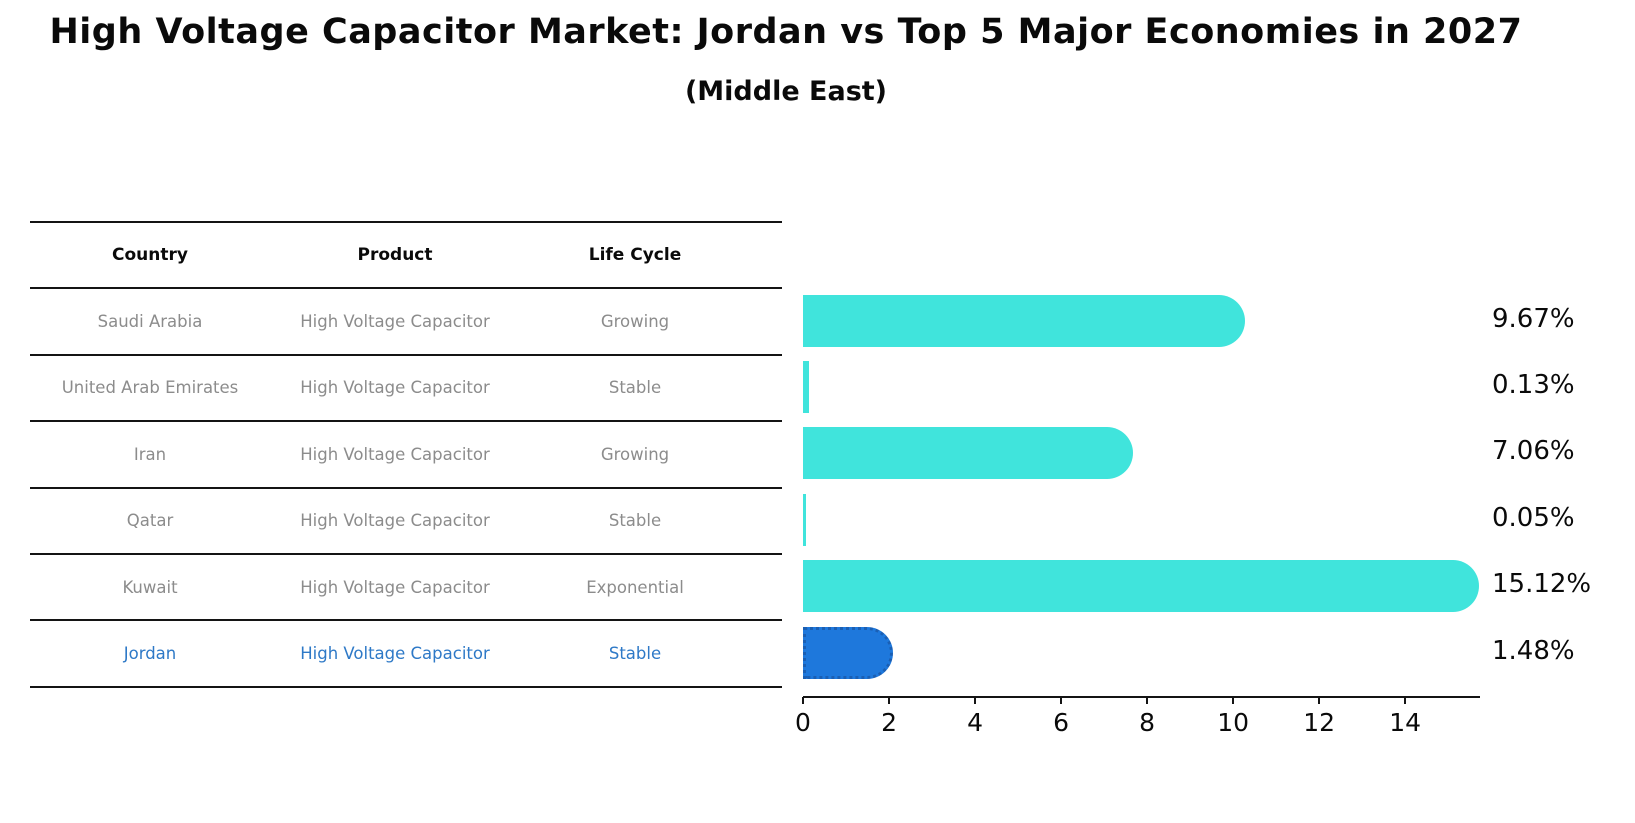 The width and height of the screenshot is (1635, 823). What do you see at coordinates (395, 255) in the screenshot?
I see `header-cell-product: Product` at bounding box center [395, 255].